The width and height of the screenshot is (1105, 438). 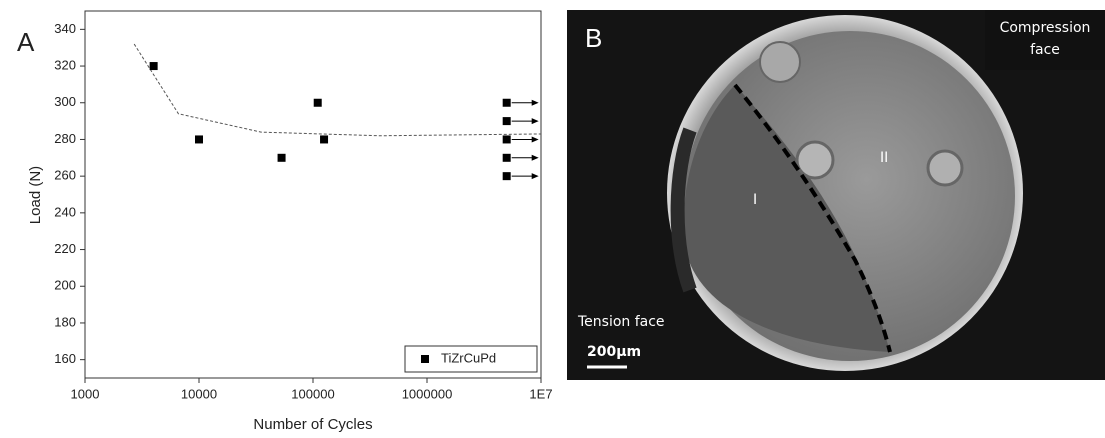 I want to click on region-label: II, so click(x=884, y=158).